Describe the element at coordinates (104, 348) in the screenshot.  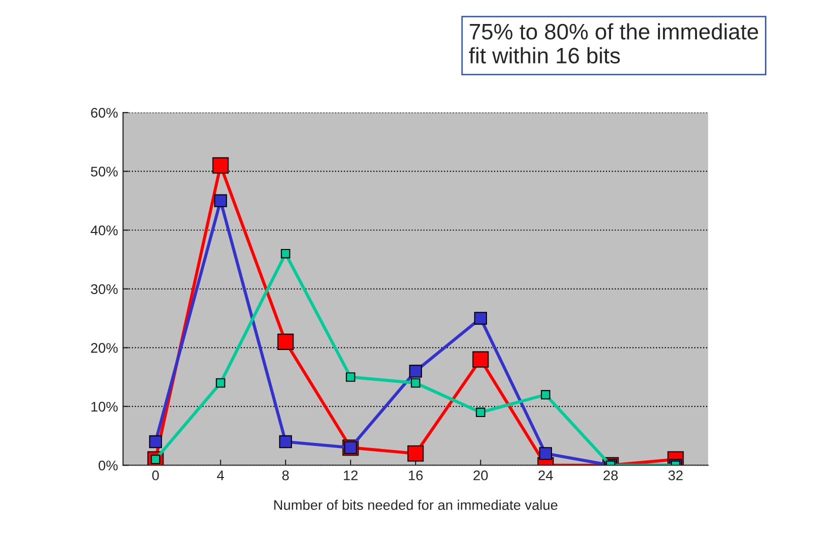
I see `y-tick-label: 20%` at that location.